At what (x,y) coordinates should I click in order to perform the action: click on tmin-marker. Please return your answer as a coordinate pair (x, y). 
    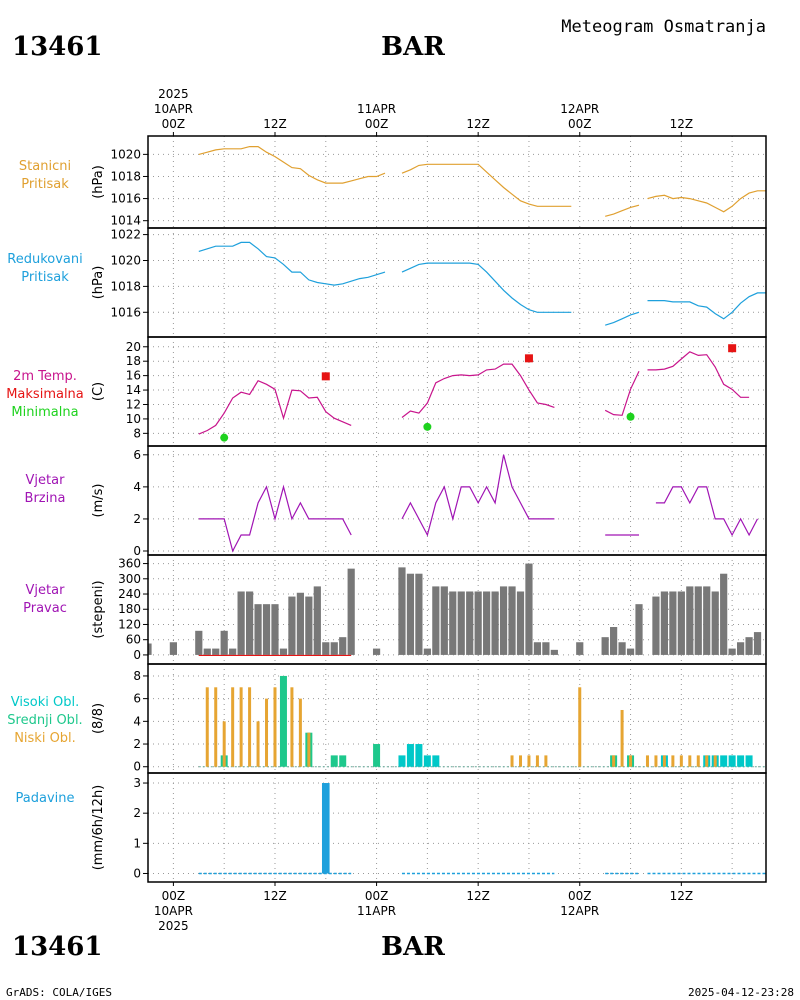
    Looking at the image, I should click on (224, 437).